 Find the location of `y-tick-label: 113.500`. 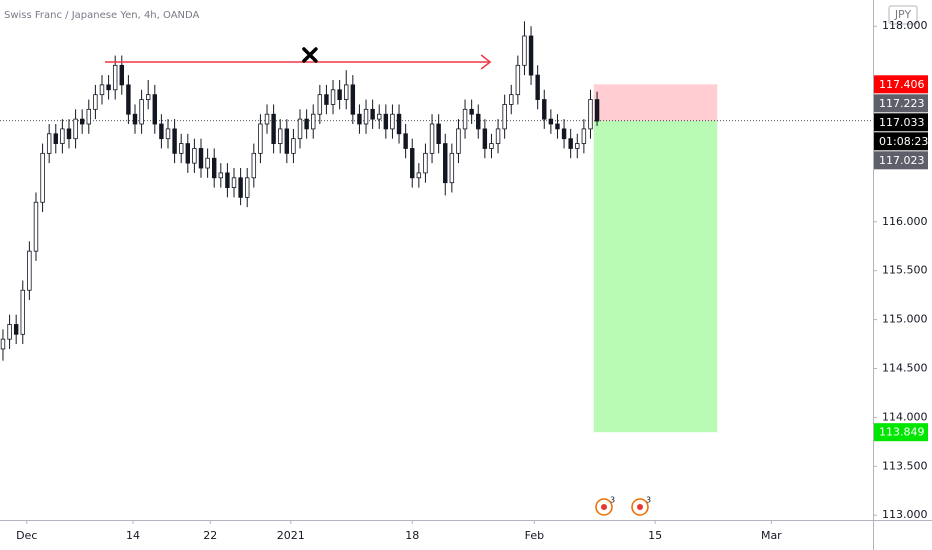

y-tick-label: 113.500 is located at coordinates (905, 465).